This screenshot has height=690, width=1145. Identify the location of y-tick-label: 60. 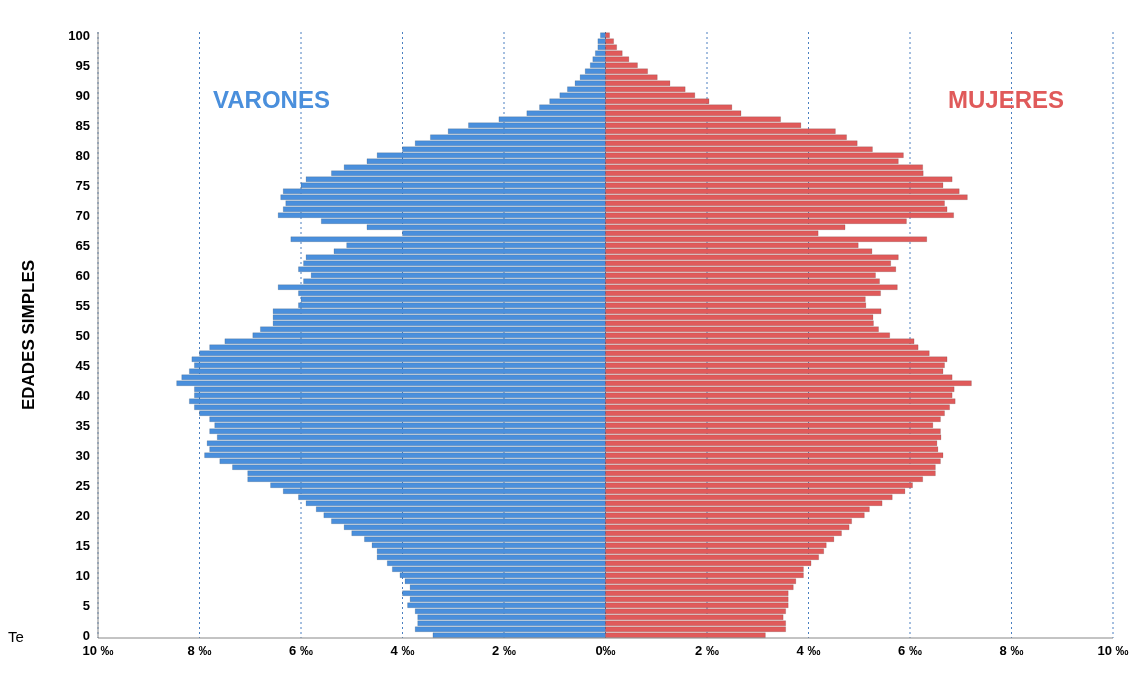
(82, 275).